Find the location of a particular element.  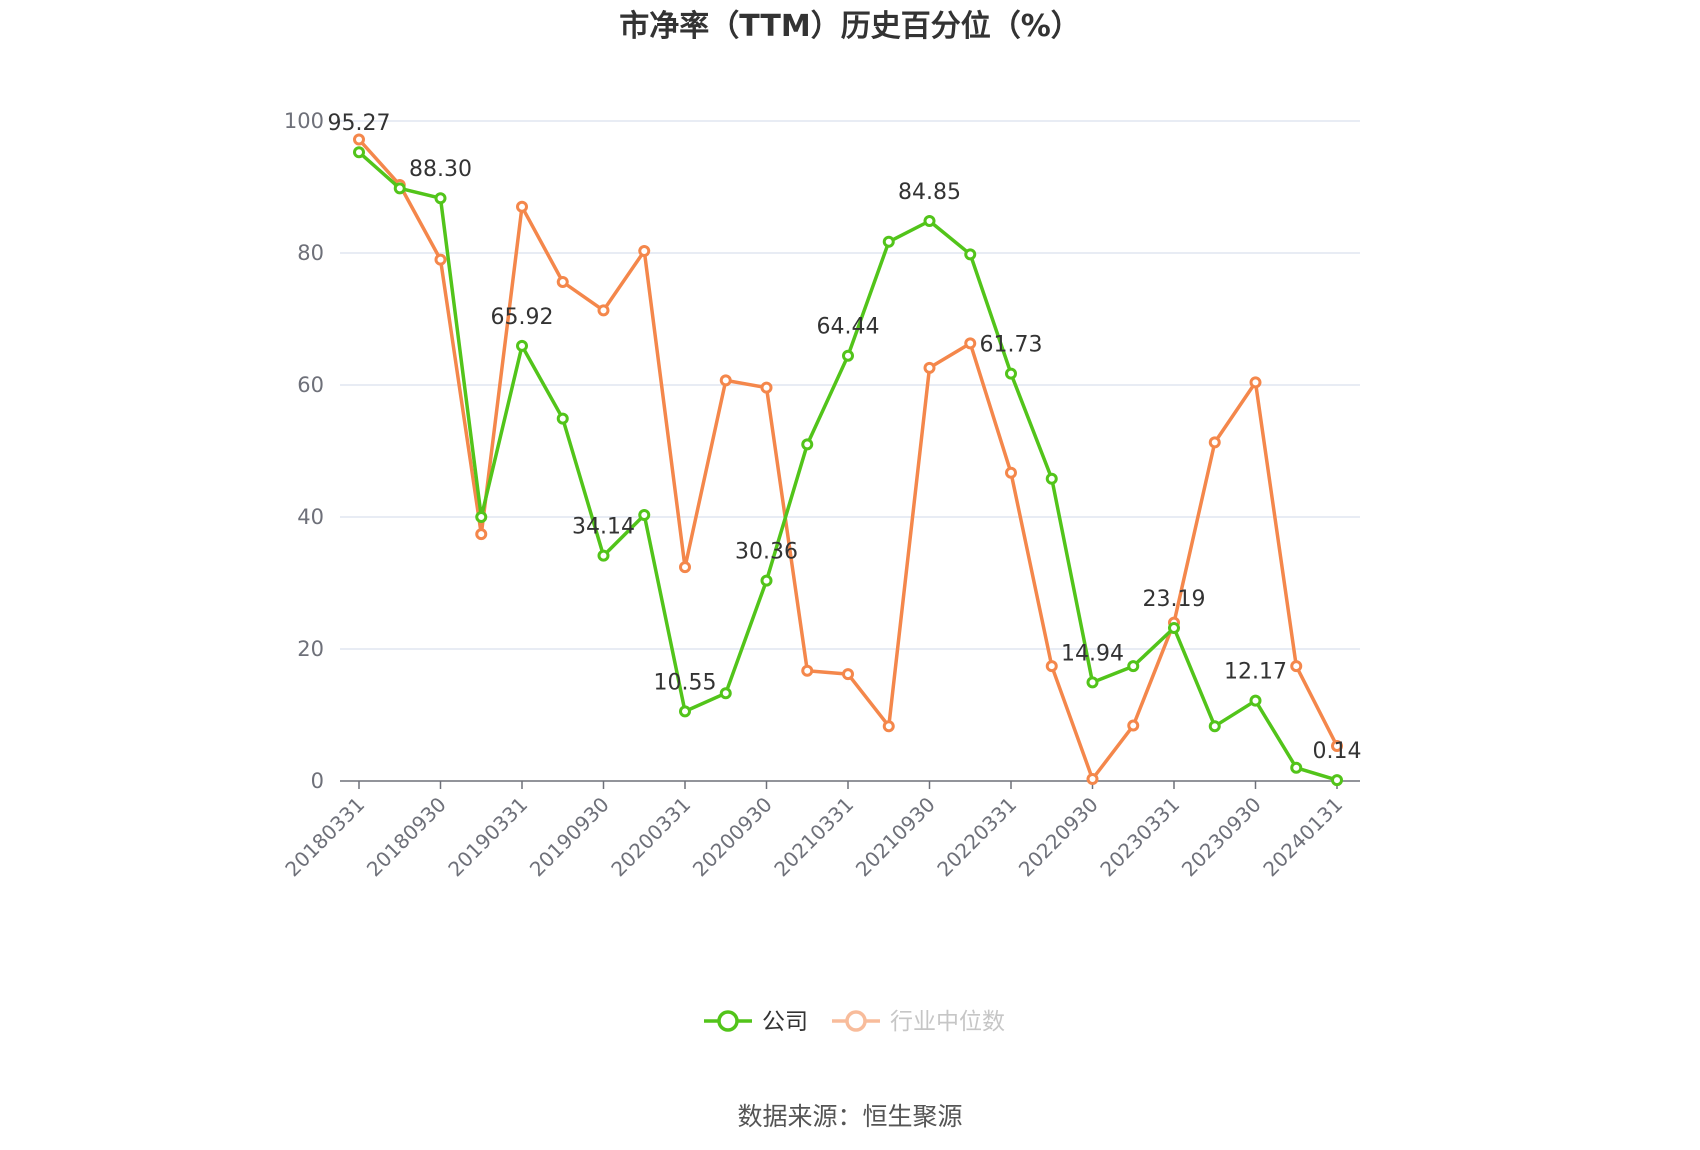

data-label: 88.30 is located at coordinates (440, 169).